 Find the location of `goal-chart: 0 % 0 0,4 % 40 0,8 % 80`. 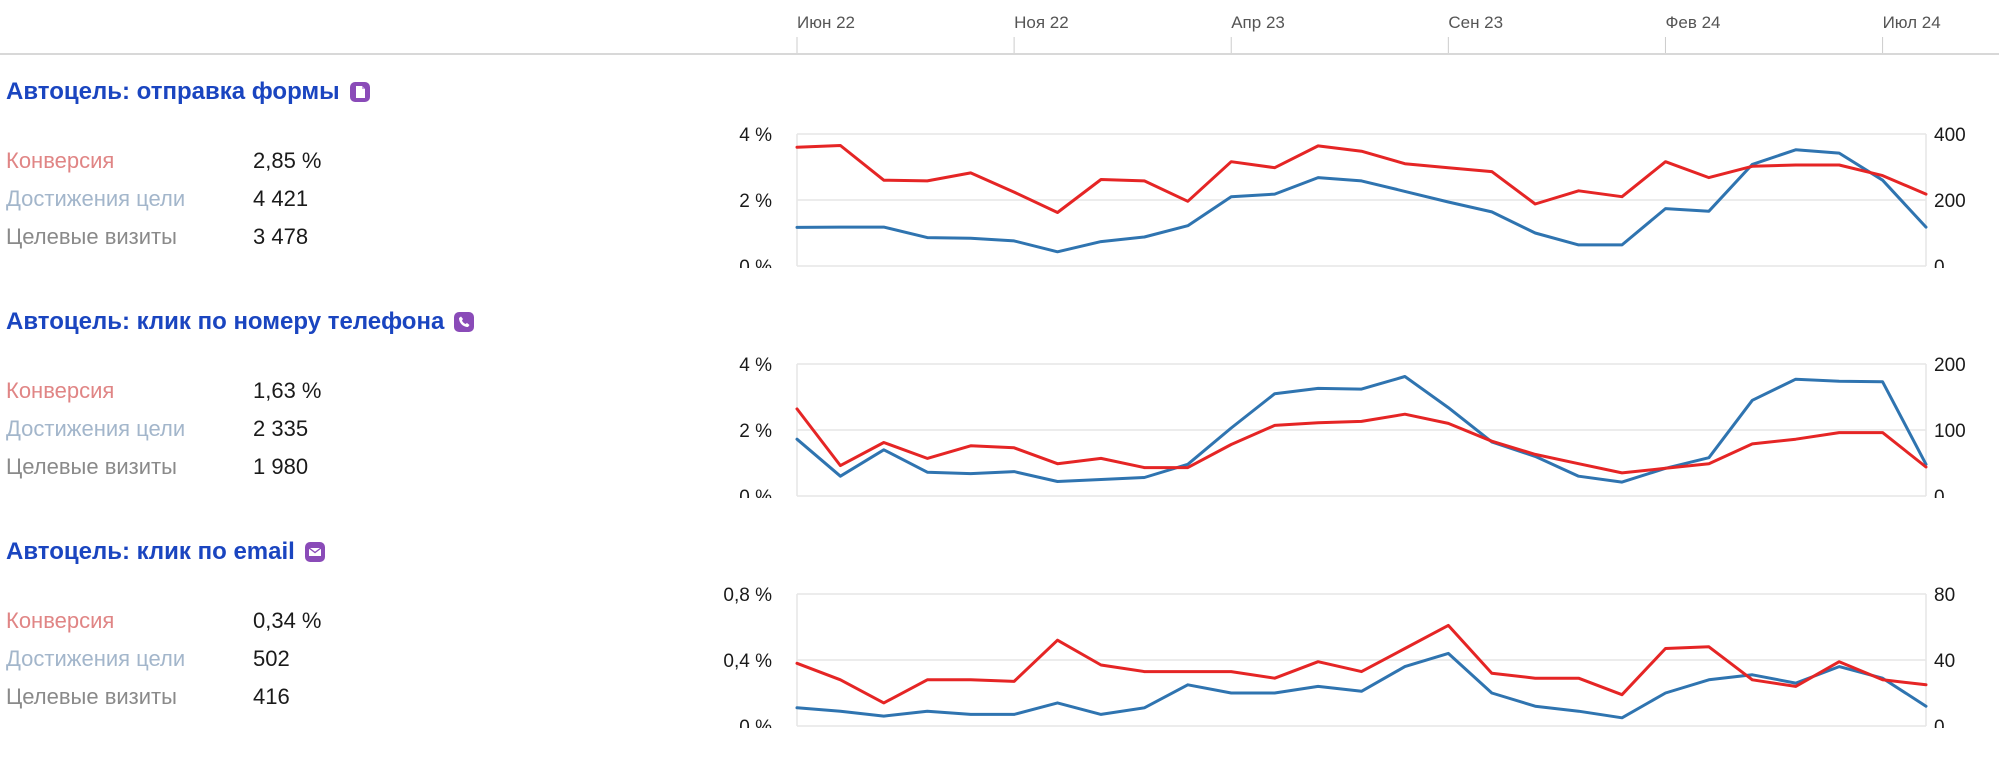

goal-chart: 0 % 0 0,4 % 40 0,8 % 80 is located at coordinates (1339, 656).